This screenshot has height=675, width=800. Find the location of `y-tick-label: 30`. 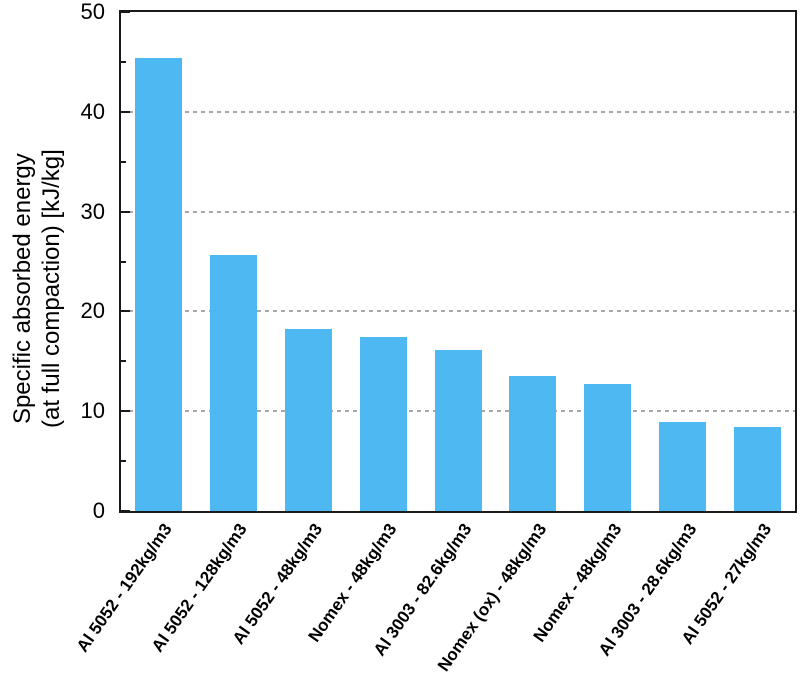

y-tick-label: 30 is located at coordinates (92, 211).